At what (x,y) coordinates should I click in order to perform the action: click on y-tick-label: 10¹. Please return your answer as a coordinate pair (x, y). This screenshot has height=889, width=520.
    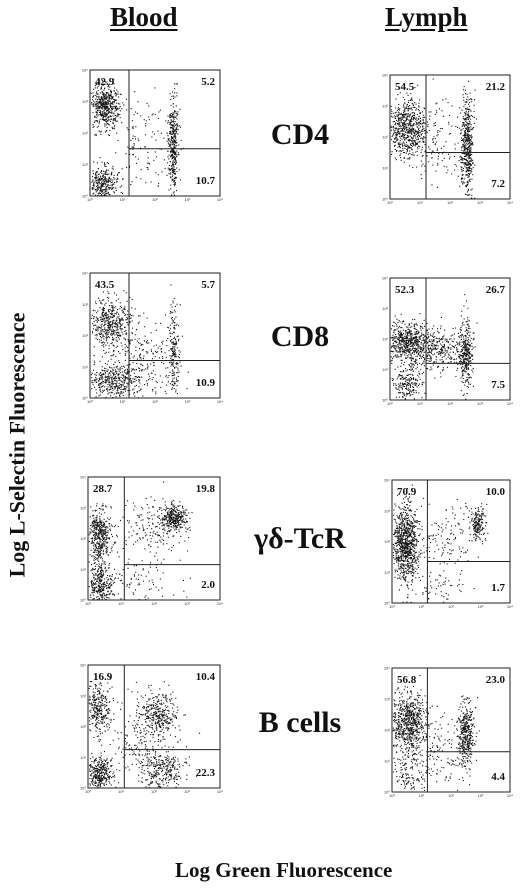
    Looking at the image, I should click on (85, 164).